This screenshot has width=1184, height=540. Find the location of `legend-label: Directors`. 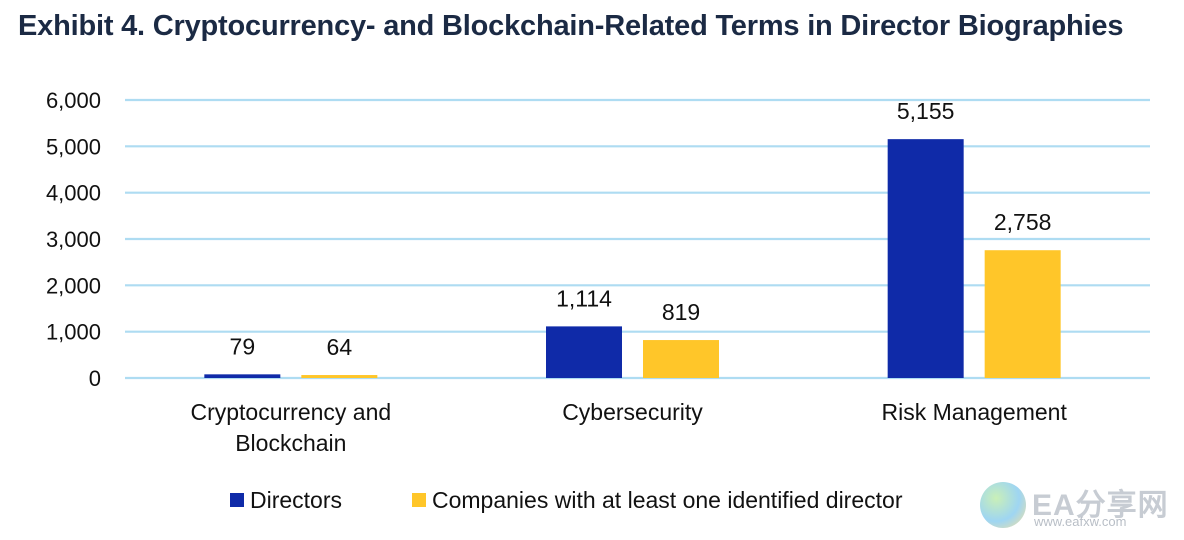

legend-label: Directors is located at coordinates (296, 500).